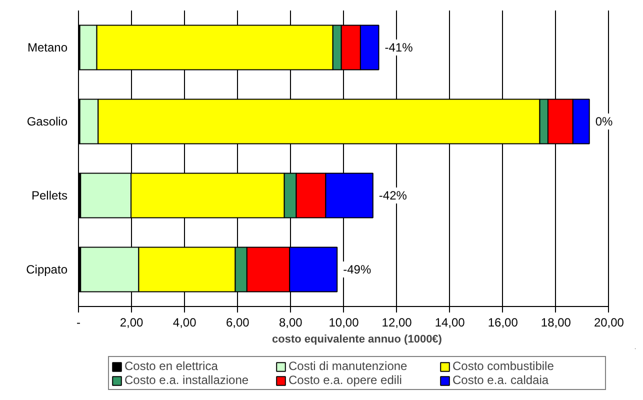 The height and width of the screenshot is (400, 643). What do you see at coordinates (393, 195) in the screenshot?
I see `annotation: -42%` at bounding box center [393, 195].